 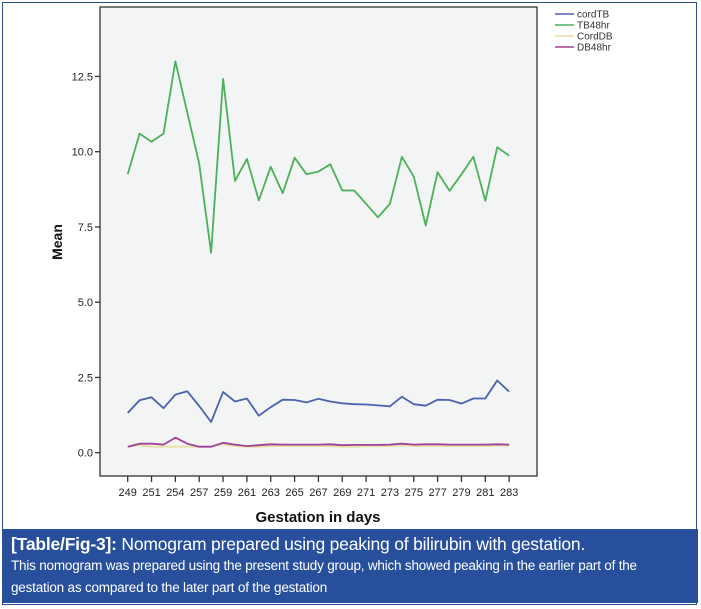 I want to click on x-tick-label: 265, so click(x=294, y=493).